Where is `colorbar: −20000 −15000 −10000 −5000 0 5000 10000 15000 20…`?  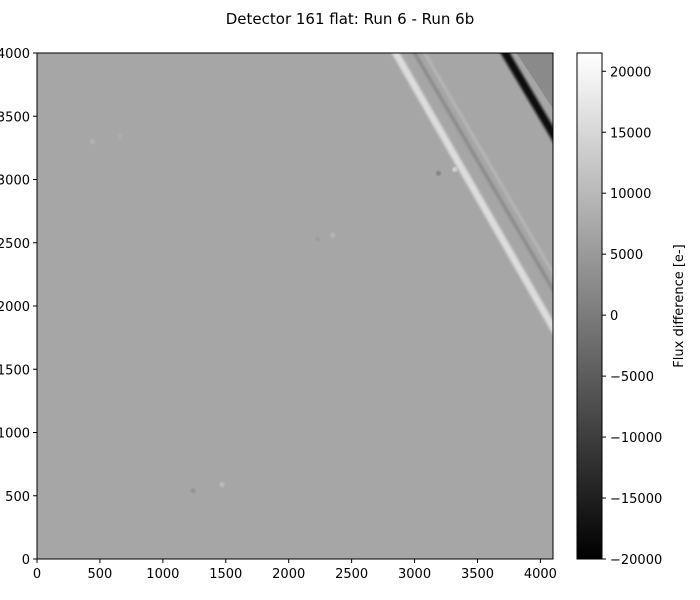 colorbar: −20000 −15000 −10000 −5000 0 5000 10000 15000 20… is located at coordinates (631, 310).